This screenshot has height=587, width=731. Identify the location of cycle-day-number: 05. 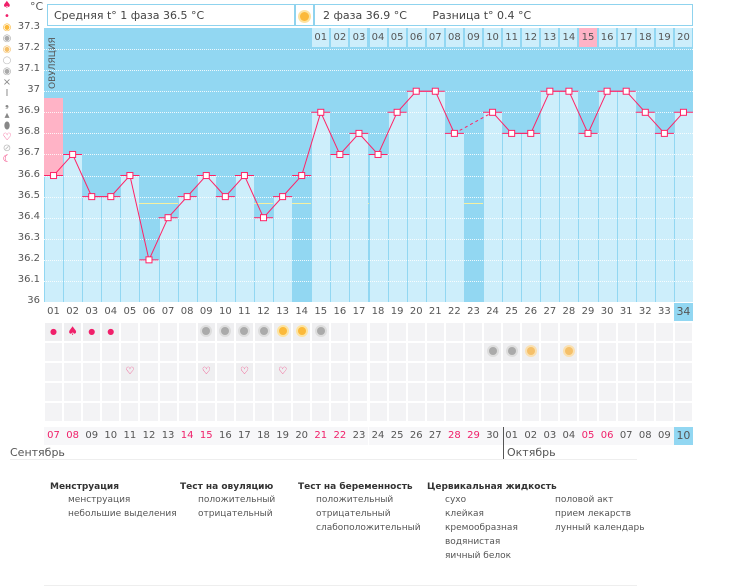
(130, 311).